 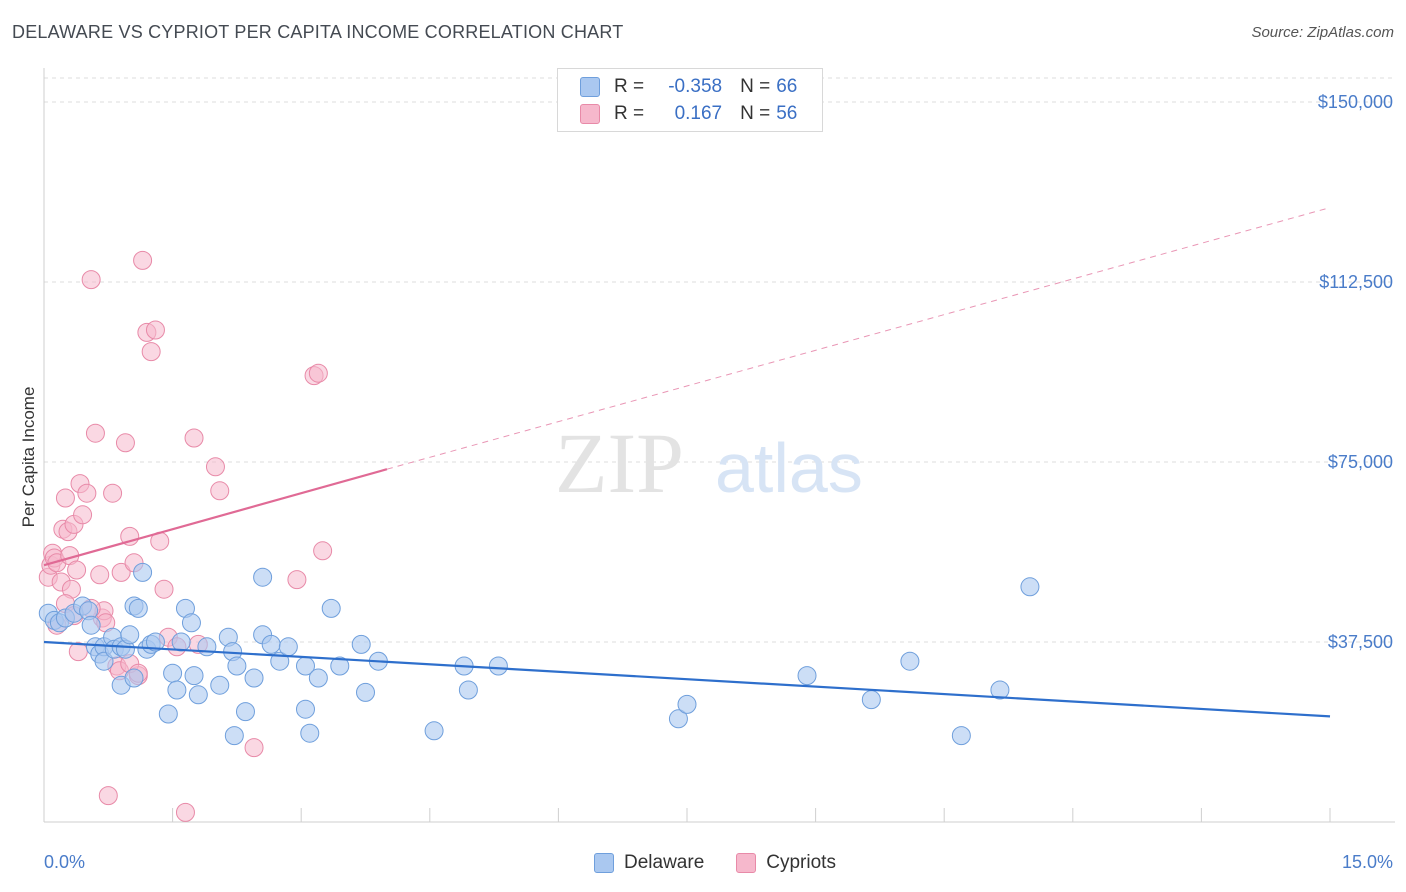 I want to click on y-tick-label: $150,000, so click(x=1355, y=102).